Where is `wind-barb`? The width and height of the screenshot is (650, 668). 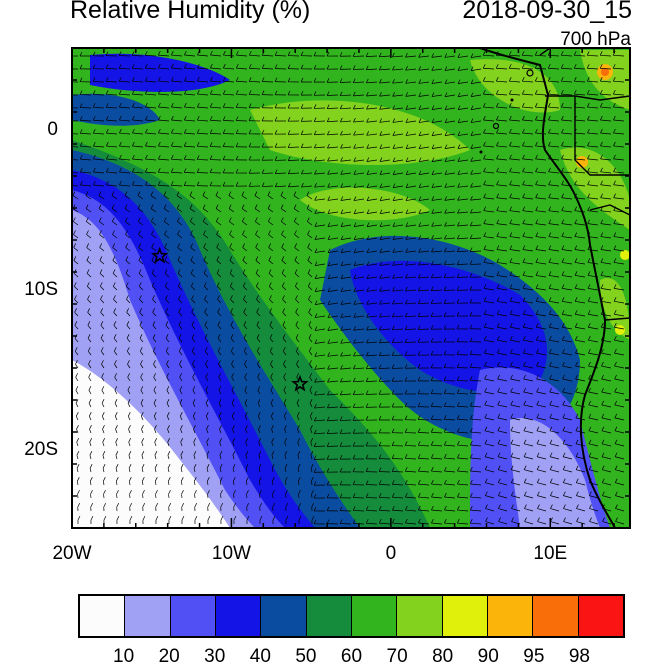
wind-barb is located at coordinates (475, 354).